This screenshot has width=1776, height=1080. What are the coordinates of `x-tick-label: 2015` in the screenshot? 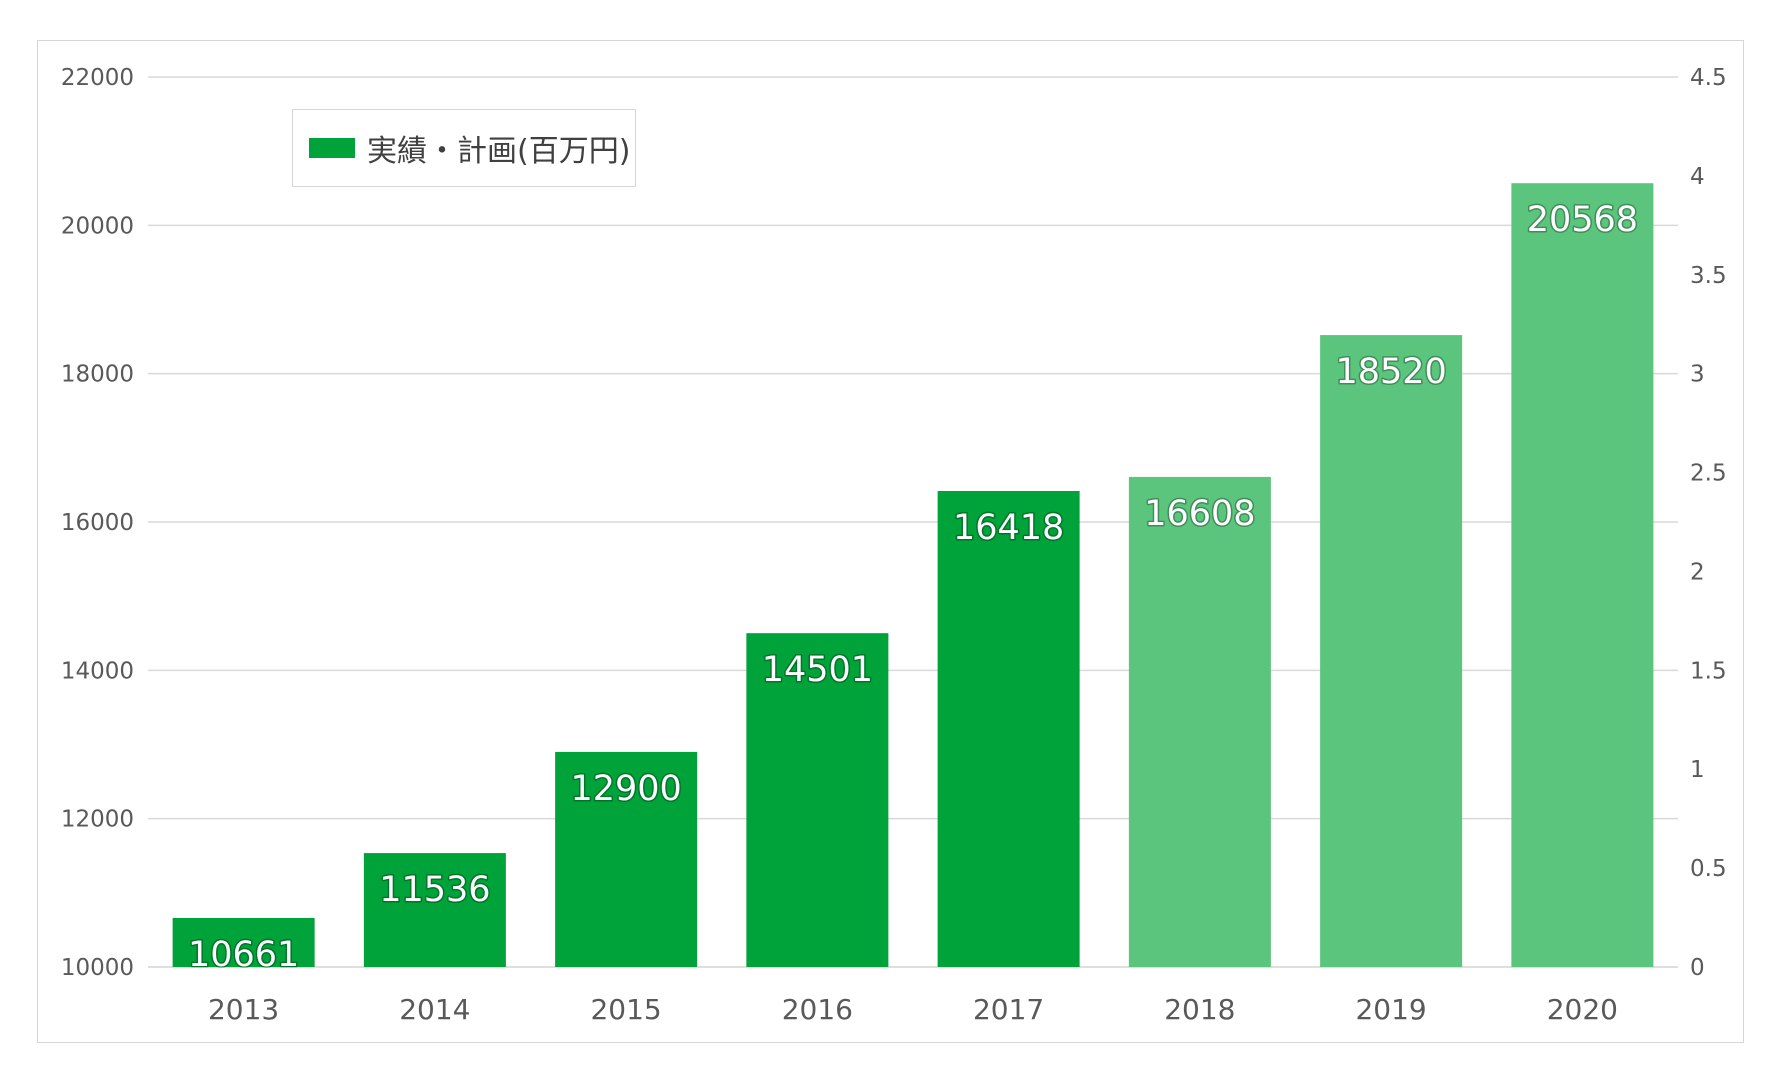 It's located at (625, 1009).